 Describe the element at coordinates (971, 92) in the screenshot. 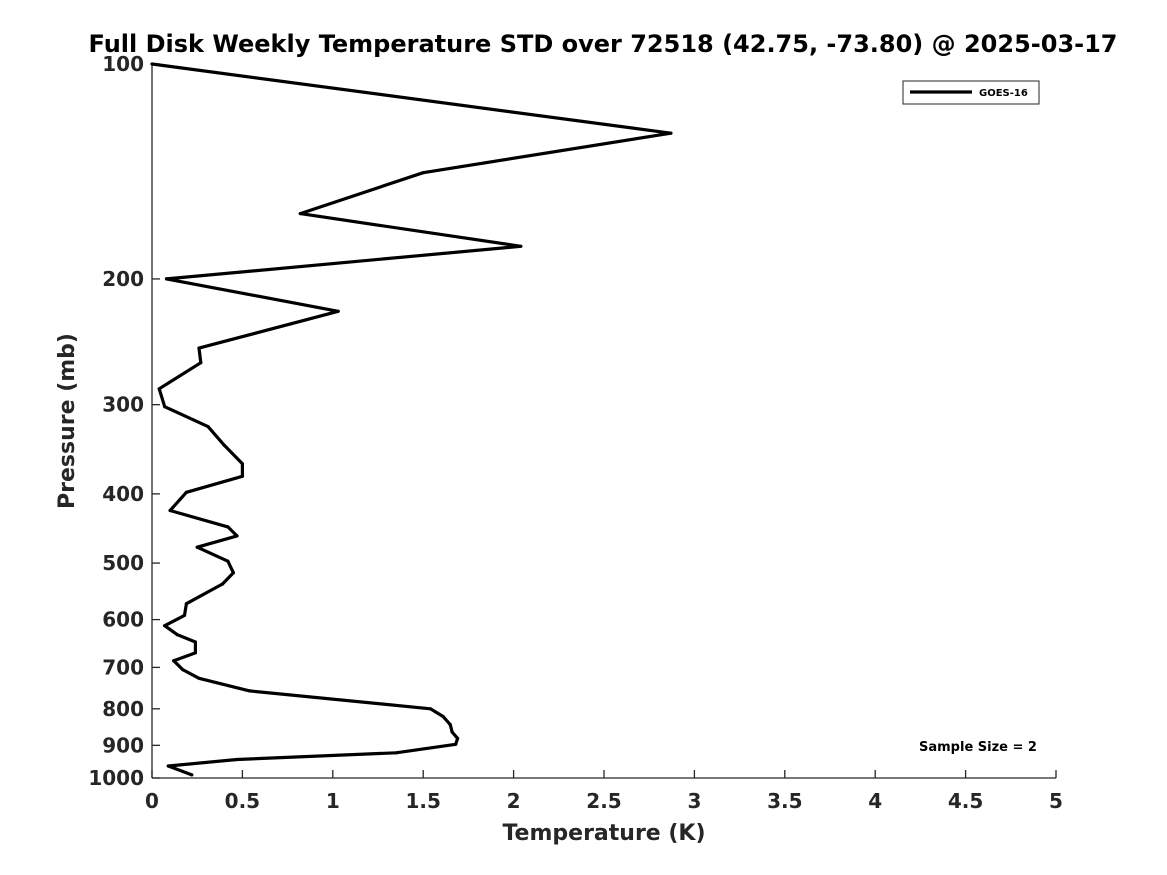

I see `legend: GOES-16` at that location.